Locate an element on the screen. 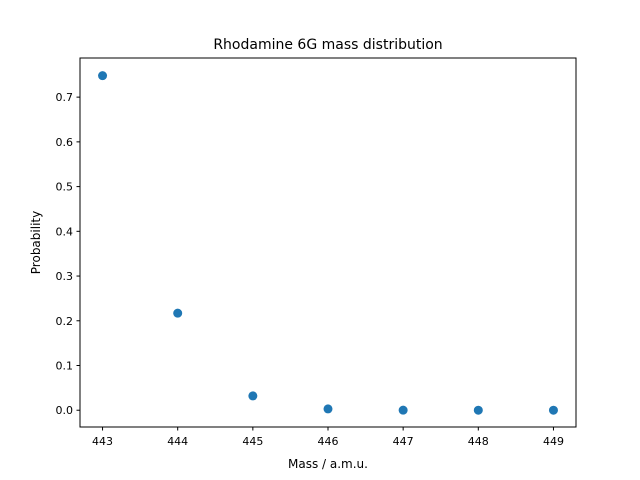  y-tick-label: 0.4 is located at coordinates (65, 231).